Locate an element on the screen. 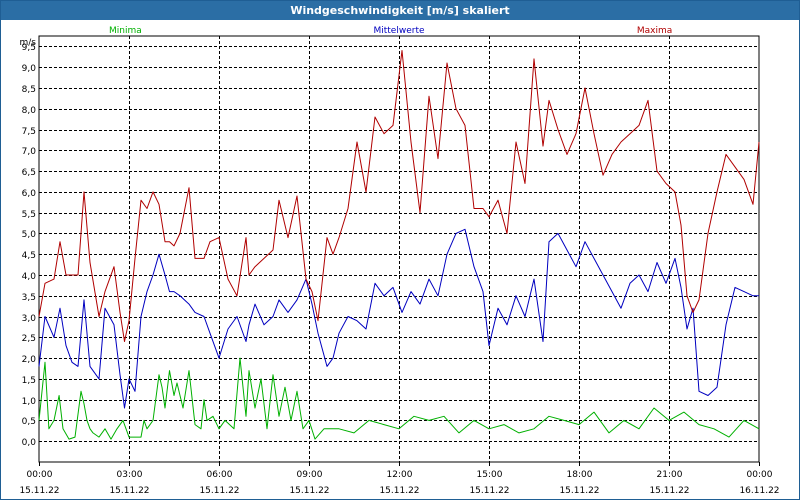 The width and height of the screenshot is (800, 500). window-title: Windgeschwindigkeit [m/s] skaliert is located at coordinates (400, 10).